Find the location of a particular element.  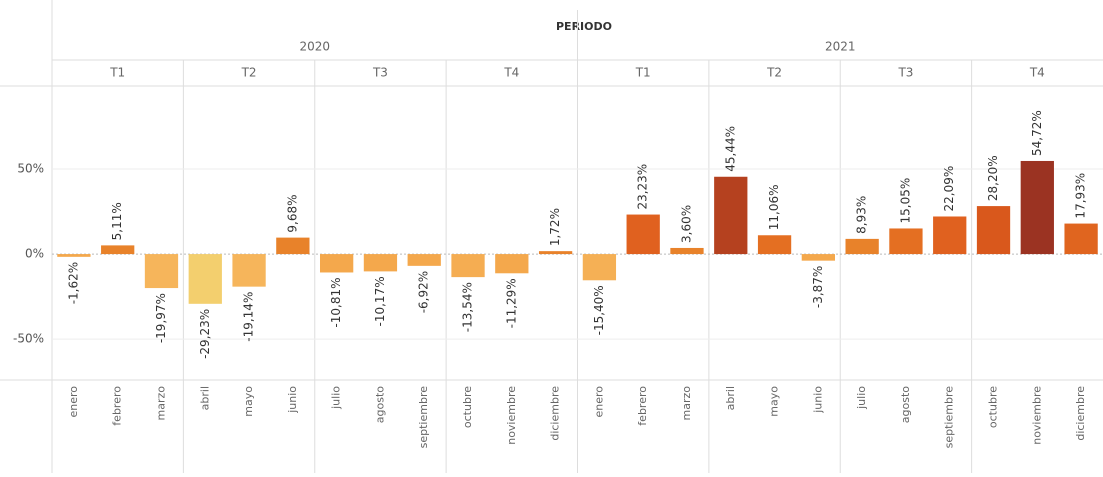

data-label: -13,54% is located at coordinates (468, 307).